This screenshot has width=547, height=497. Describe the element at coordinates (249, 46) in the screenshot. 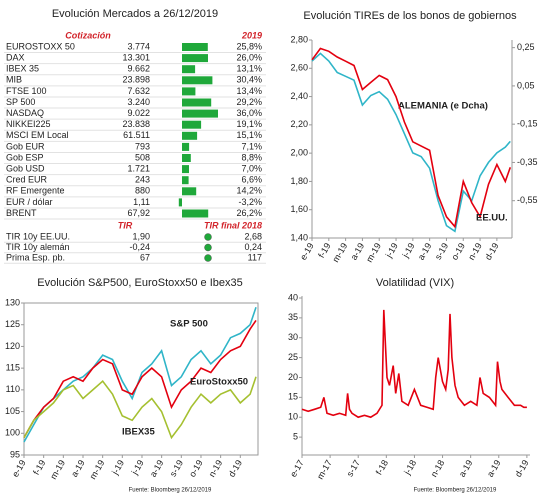

I see `row-change: 25,8%` at that location.